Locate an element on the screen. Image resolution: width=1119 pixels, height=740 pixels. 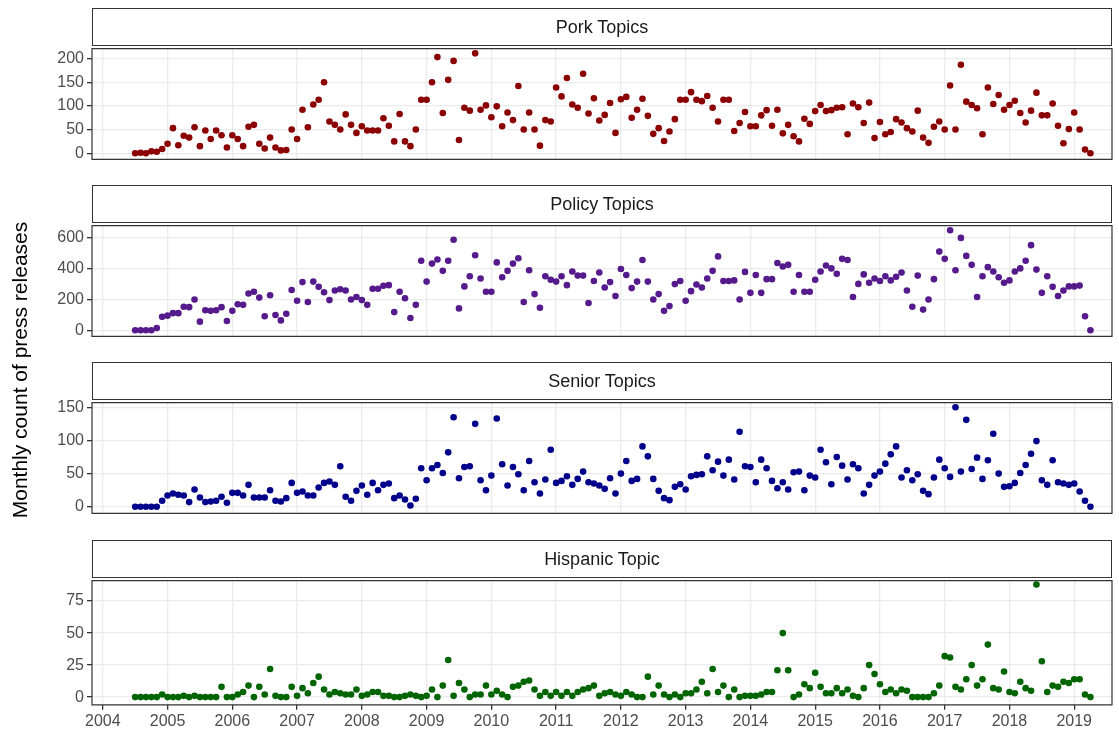
x-tick-label: 2009 is located at coordinates (426, 720).